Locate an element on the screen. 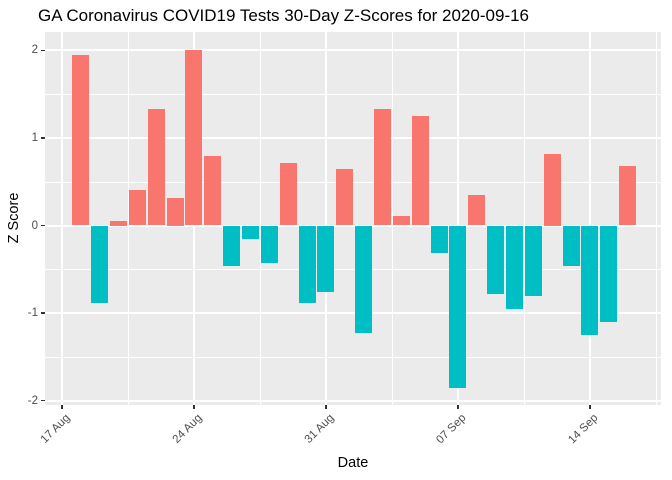 Image resolution: width=672 pixels, height=480 pixels. bar-14-sep is located at coordinates (590, 280).